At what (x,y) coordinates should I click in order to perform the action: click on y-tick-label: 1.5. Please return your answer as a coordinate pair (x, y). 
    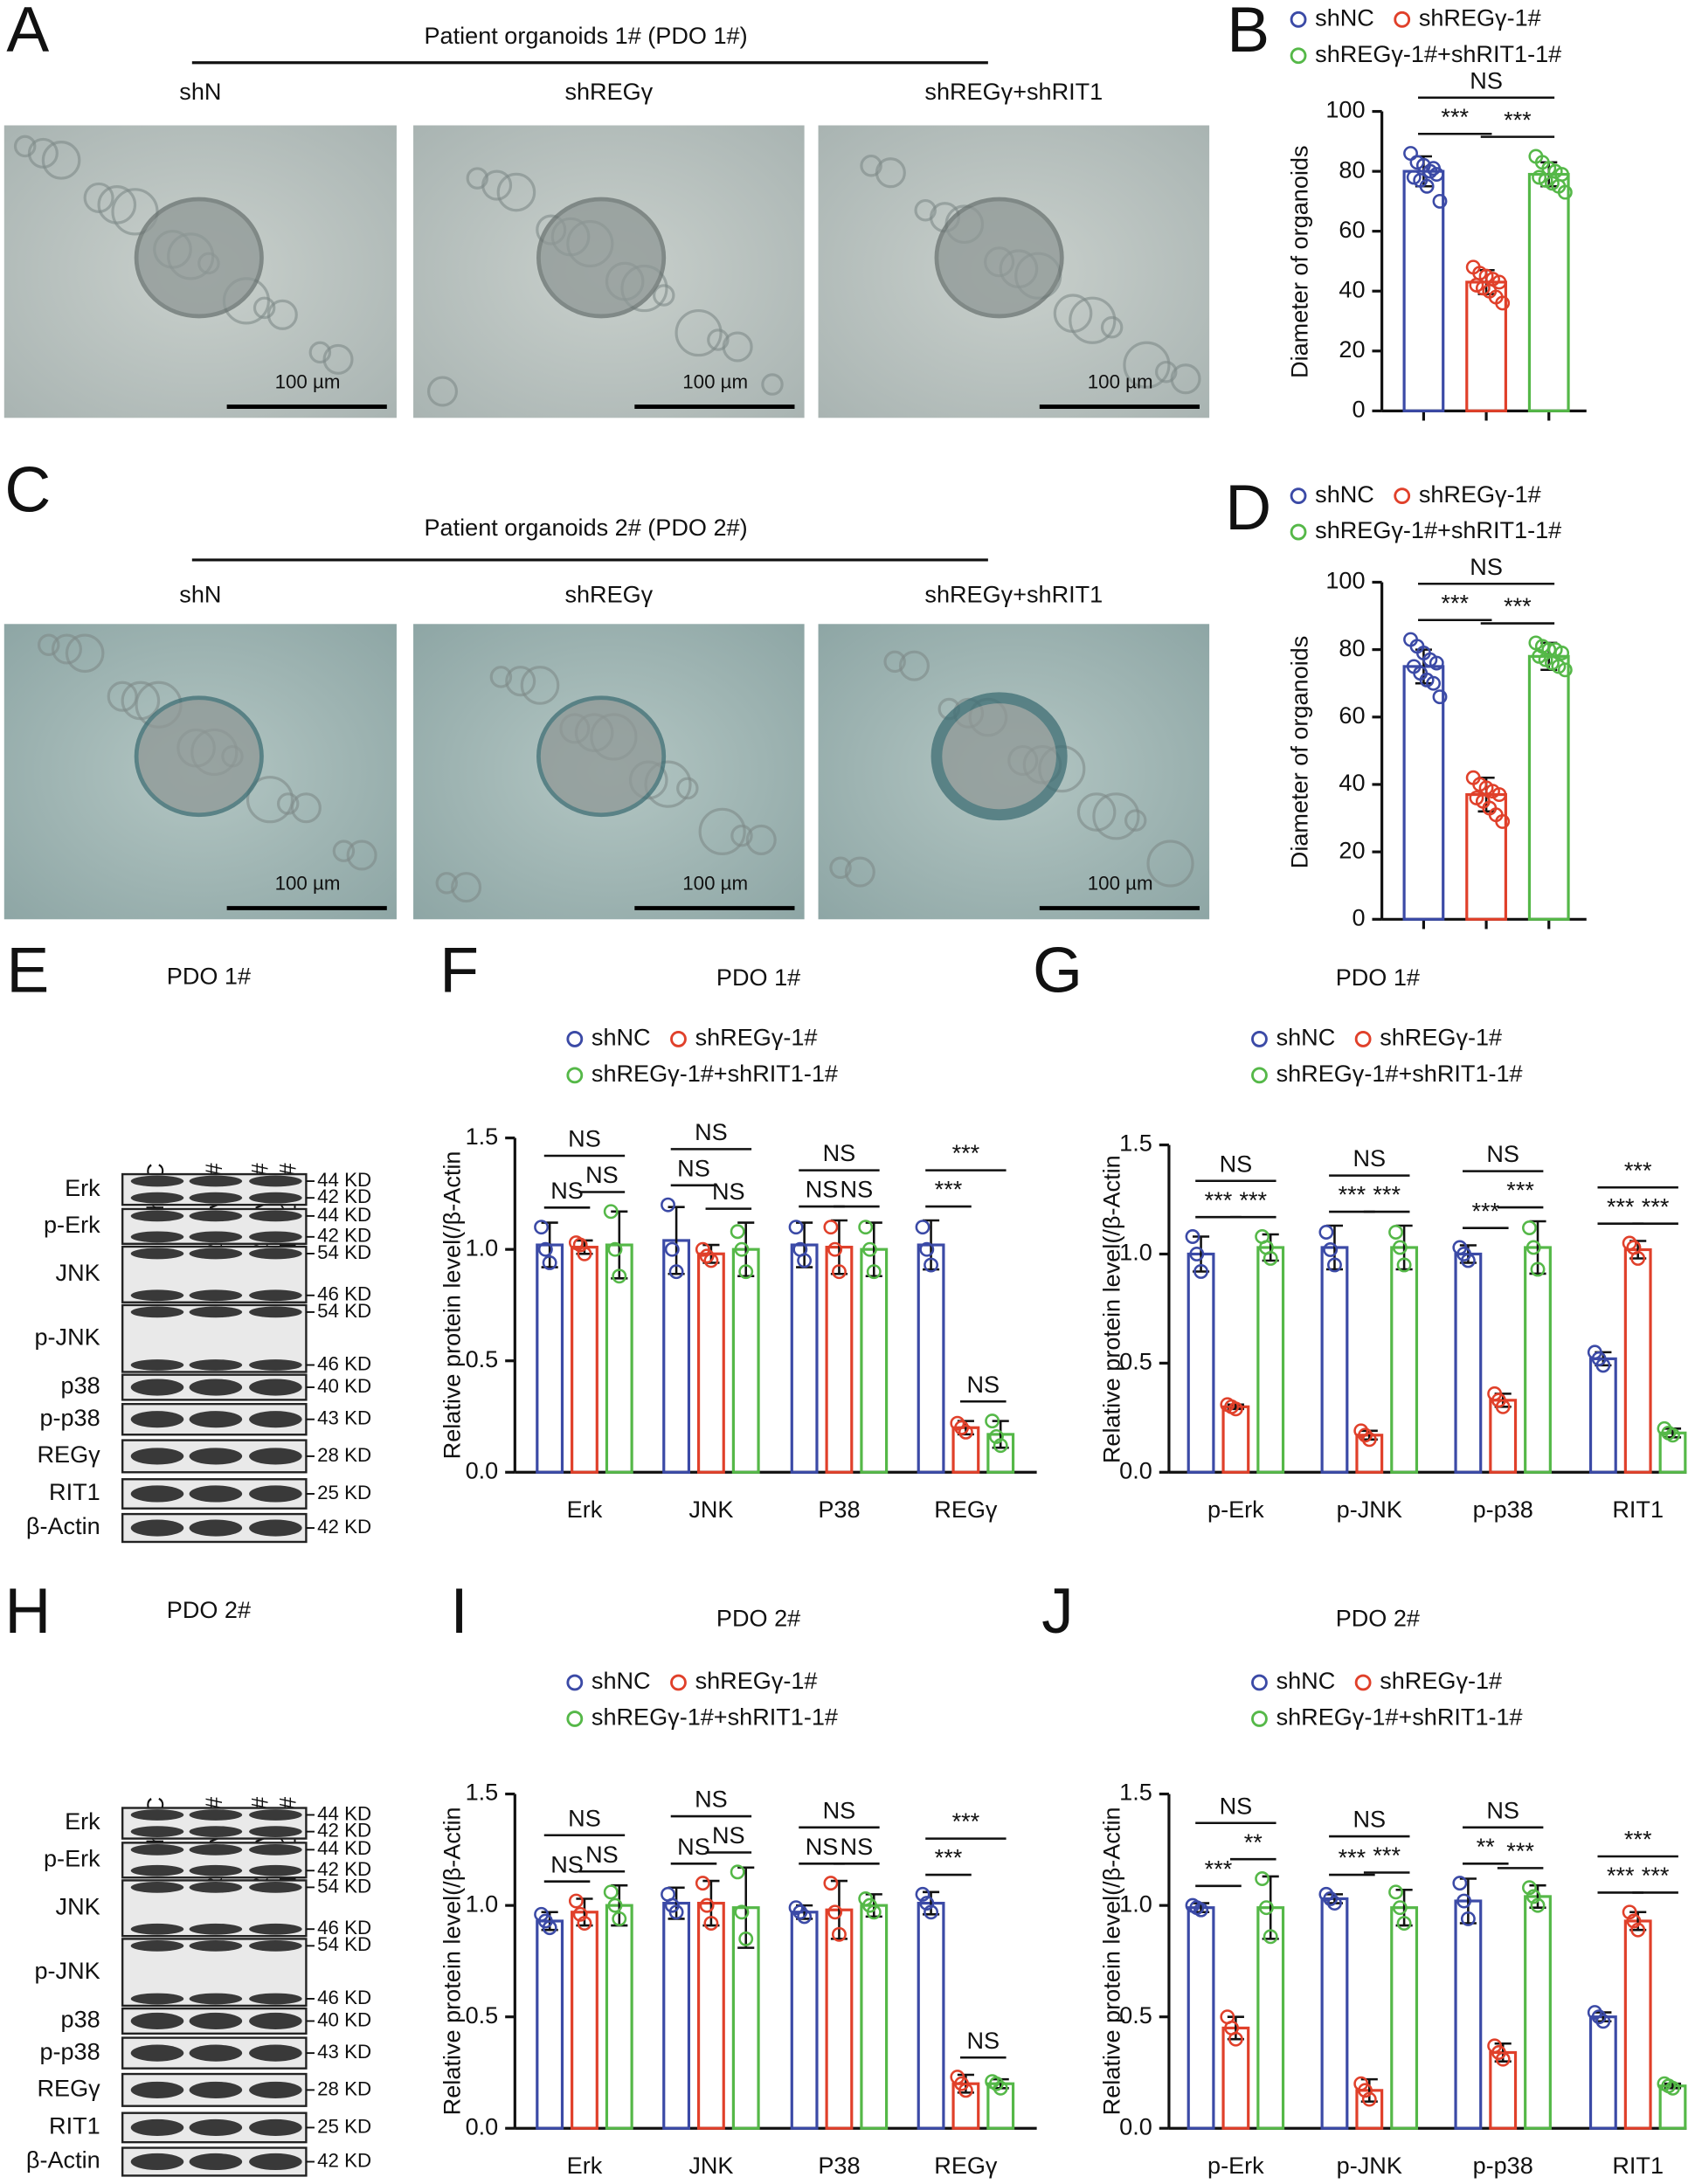
    Looking at the image, I should click on (1135, 1143).